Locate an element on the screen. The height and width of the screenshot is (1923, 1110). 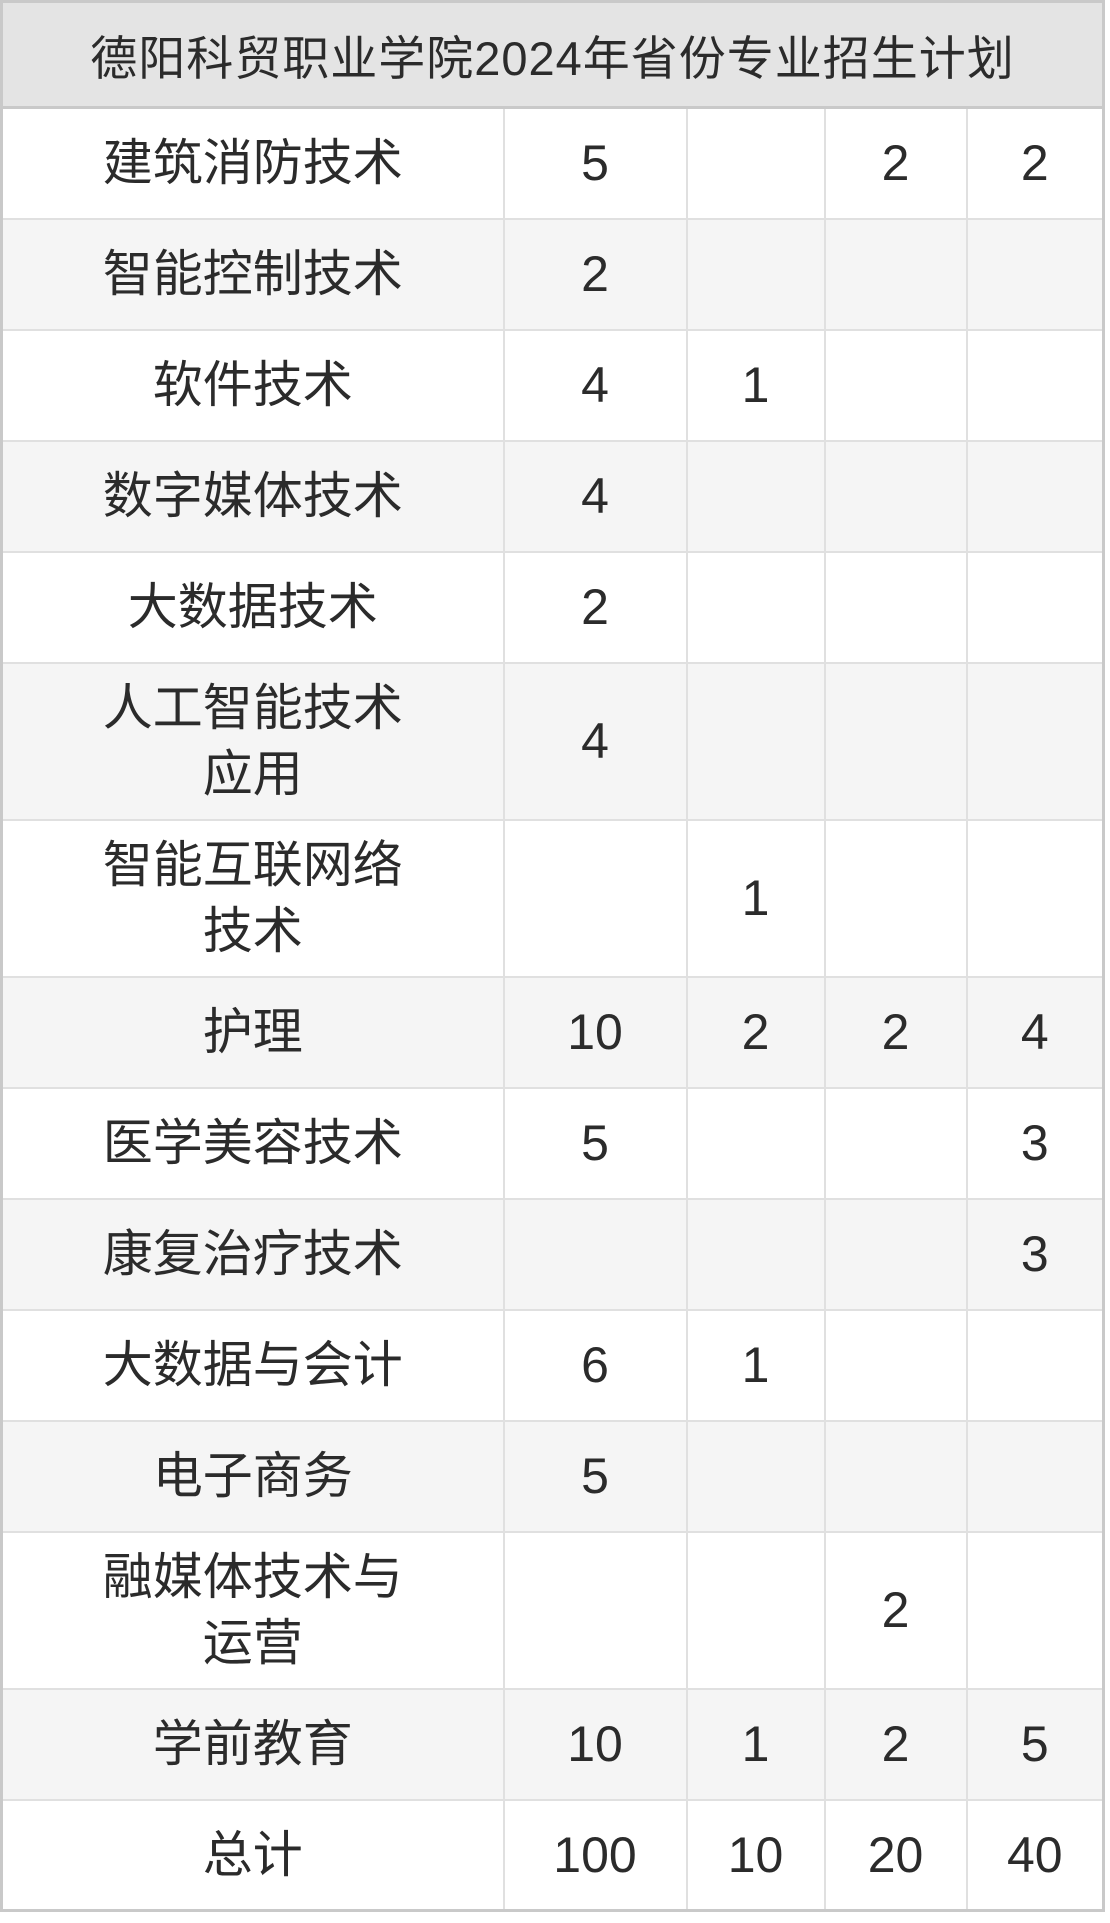
table-row: 护理 10 2 2 4 is located at coordinates (552, 1032).